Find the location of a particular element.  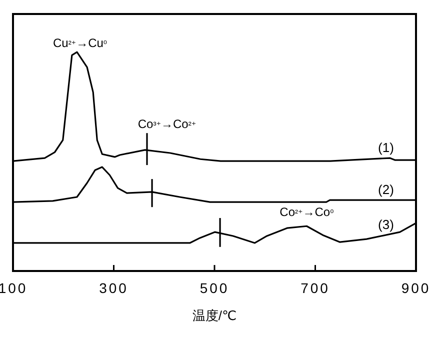

x-axis-title: 温度/℃ is located at coordinates (214, 315).